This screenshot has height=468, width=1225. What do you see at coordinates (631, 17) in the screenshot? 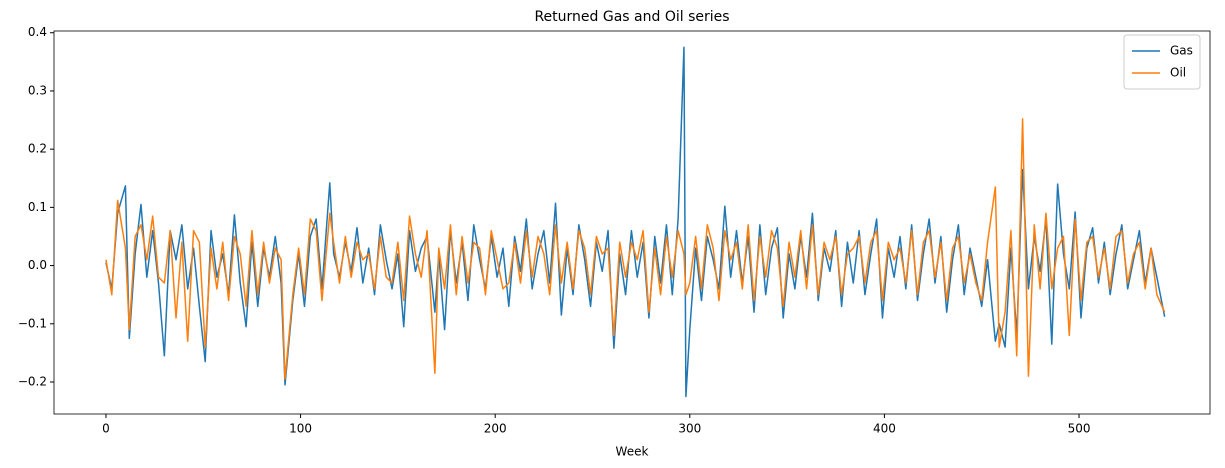
I see `chart-title: Returned Gas and Oil series` at bounding box center [631, 17].